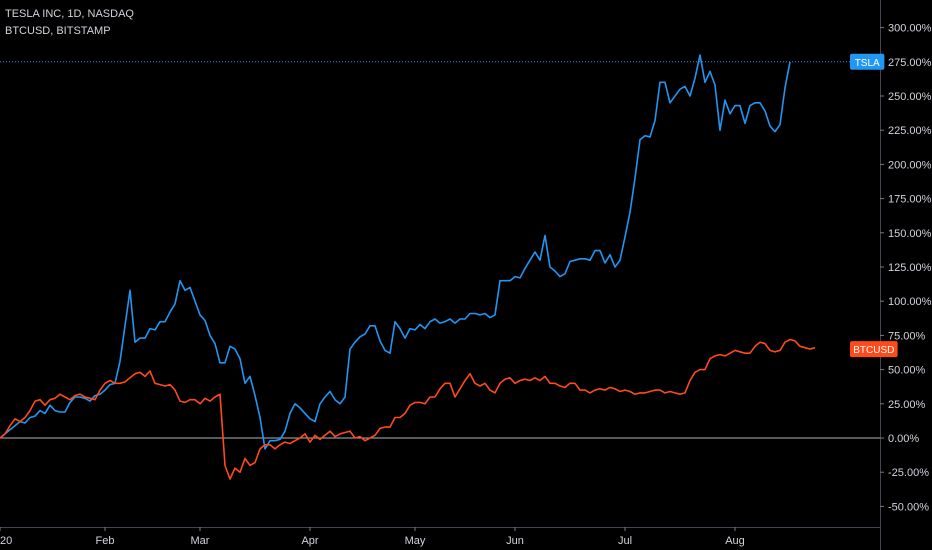  Describe the element at coordinates (903, 439) in the screenshot. I see `y-tick-label: 0.00%` at that location.